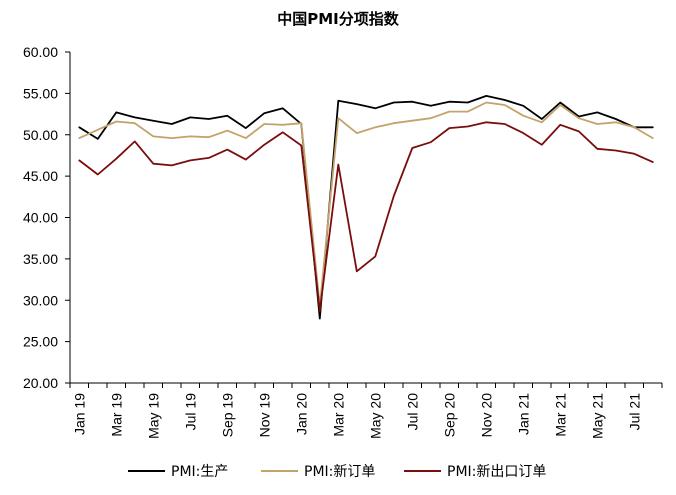 The width and height of the screenshot is (676, 495). What do you see at coordinates (40, 218) in the screenshot?
I see `y-tick-label: 40.00` at bounding box center [40, 218].